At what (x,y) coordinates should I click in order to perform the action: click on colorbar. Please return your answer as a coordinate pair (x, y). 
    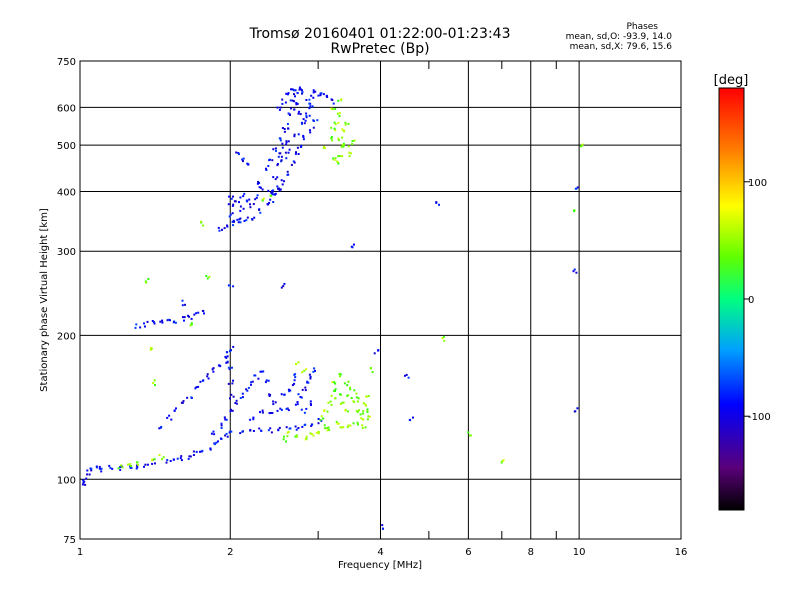
    Looking at the image, I should click on (731, 299).